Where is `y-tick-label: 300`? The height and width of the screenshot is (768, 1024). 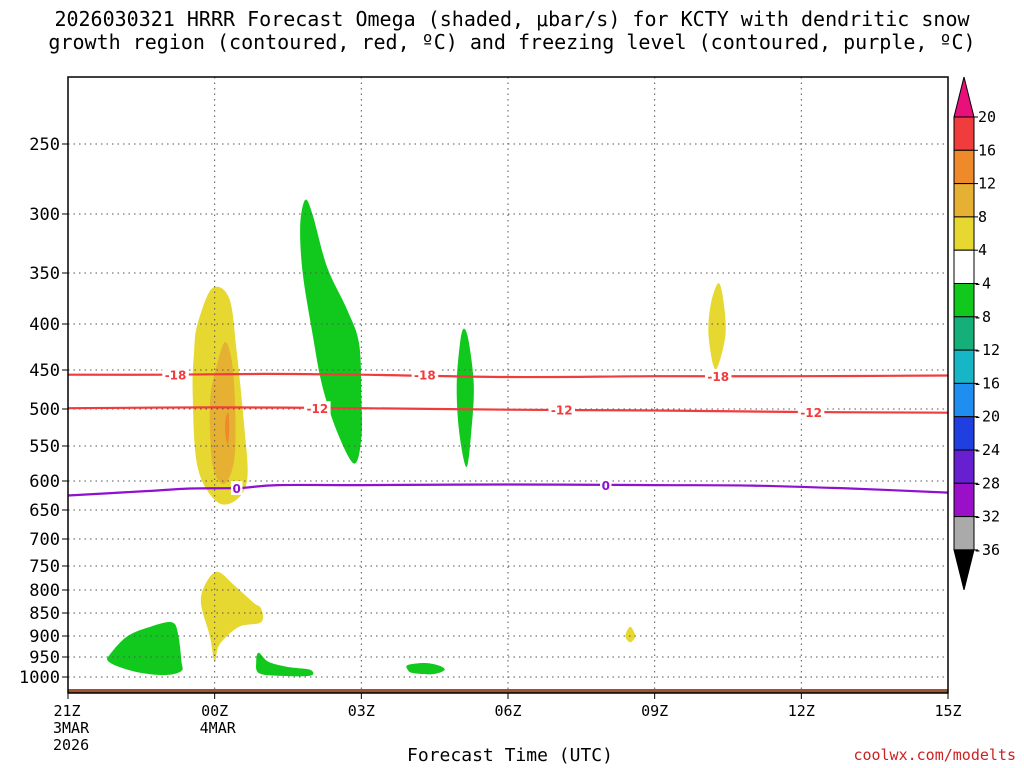 y-tick-label: 300 is located at coordinates (44, 215).